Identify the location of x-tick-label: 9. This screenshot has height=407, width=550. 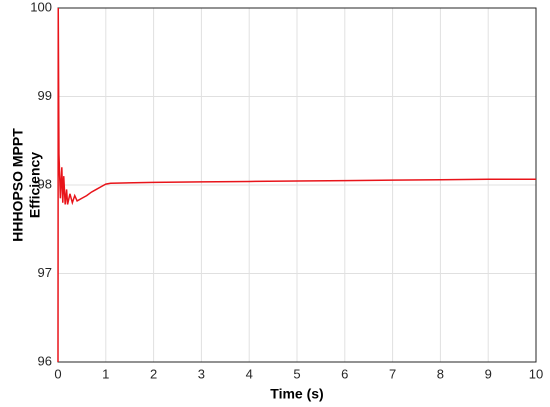
(488, 373).